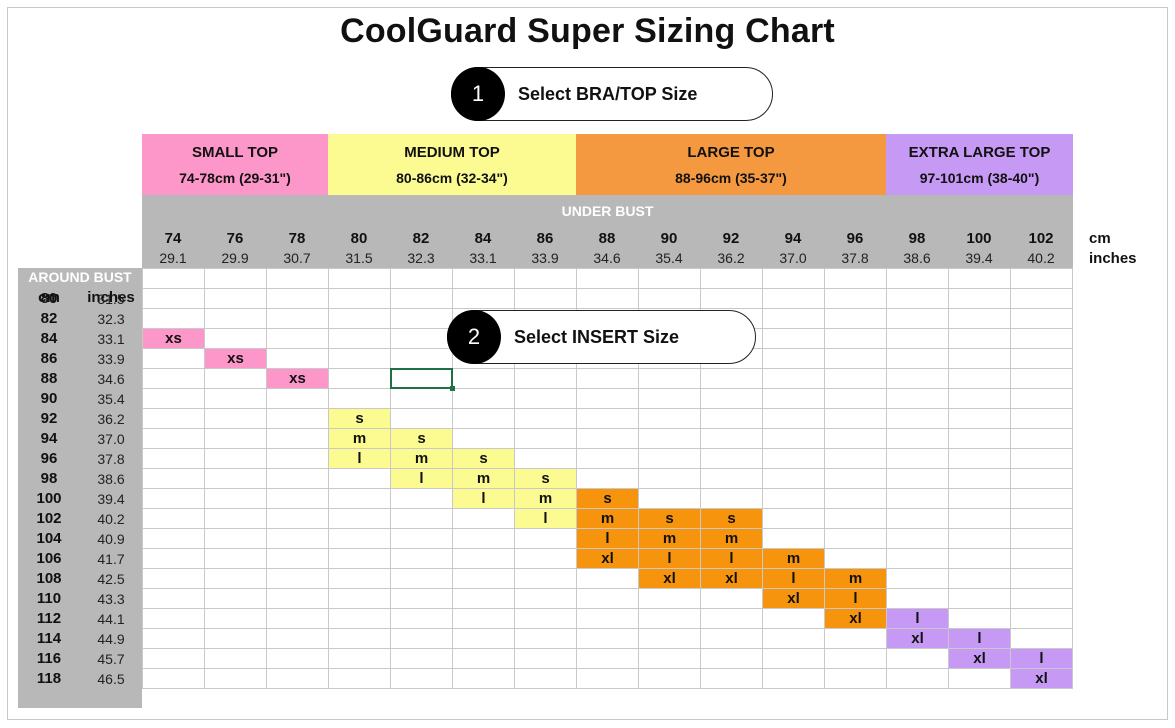 The height and width of the screenshot is (728, 1175). What do you see at coordinates (49, 358) in the screenshot?
I see `around-bust-cm: 86` at bounding box center [49, 358].